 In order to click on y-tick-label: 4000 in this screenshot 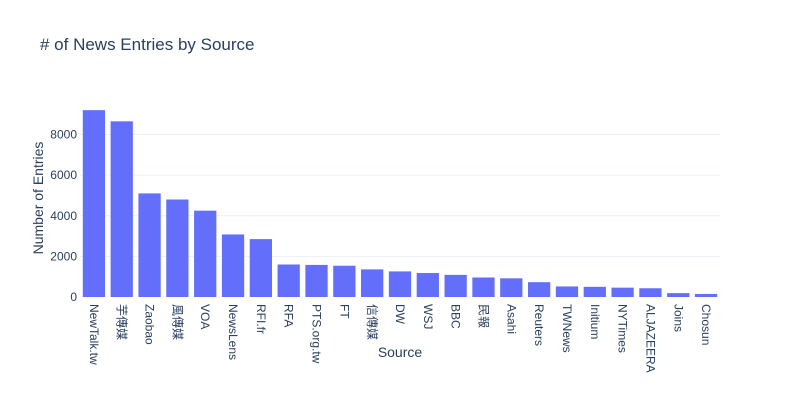, I will do `click(63, 216)`.